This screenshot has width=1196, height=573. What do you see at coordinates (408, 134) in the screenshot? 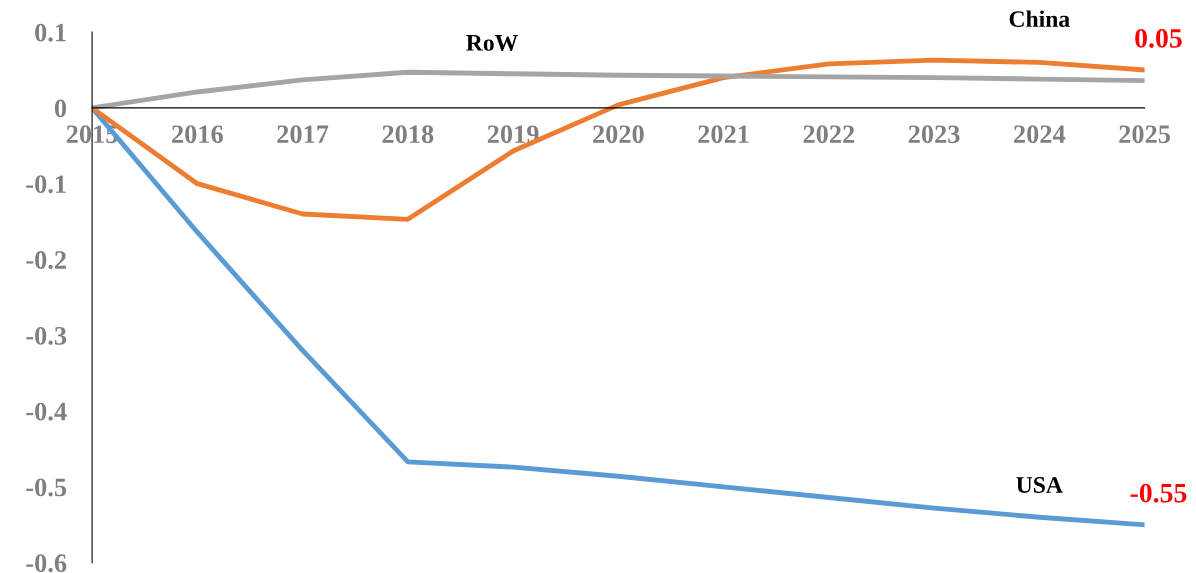
I see `x-tick-label: 2018` at bounding box center [408, 134].